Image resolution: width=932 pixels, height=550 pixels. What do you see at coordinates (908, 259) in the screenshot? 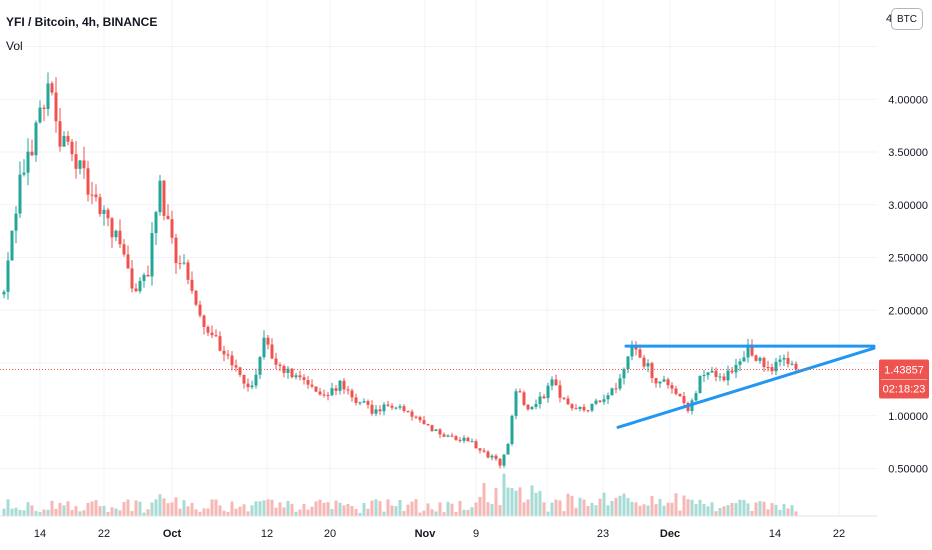
I see `y-tick-label: 2.50000` at bounding box center [908, 259].